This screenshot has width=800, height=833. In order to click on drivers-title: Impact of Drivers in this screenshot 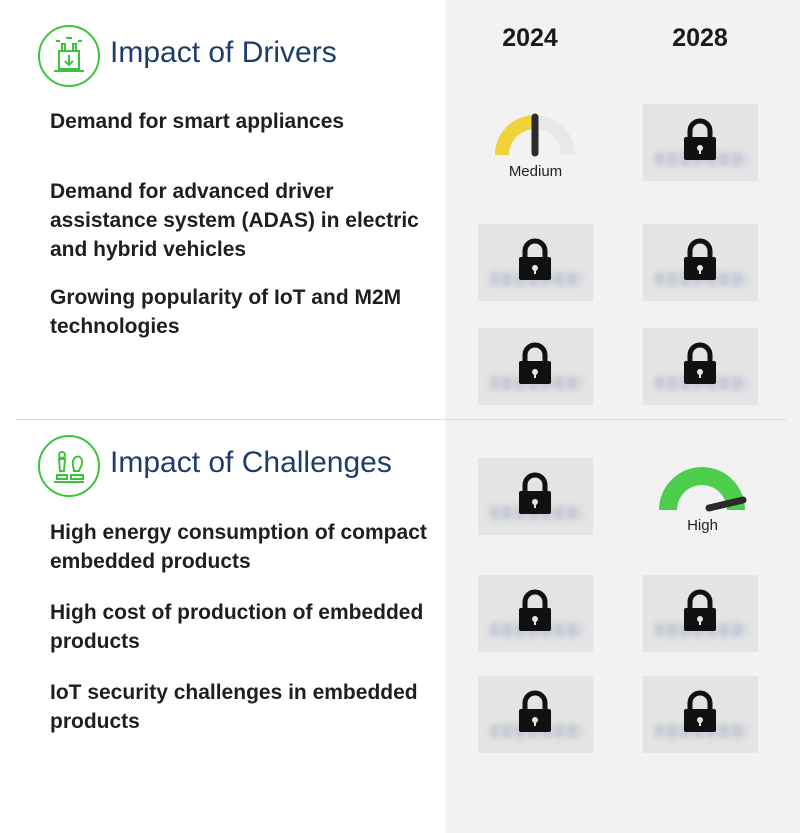, I will do `click(223, 52)`.